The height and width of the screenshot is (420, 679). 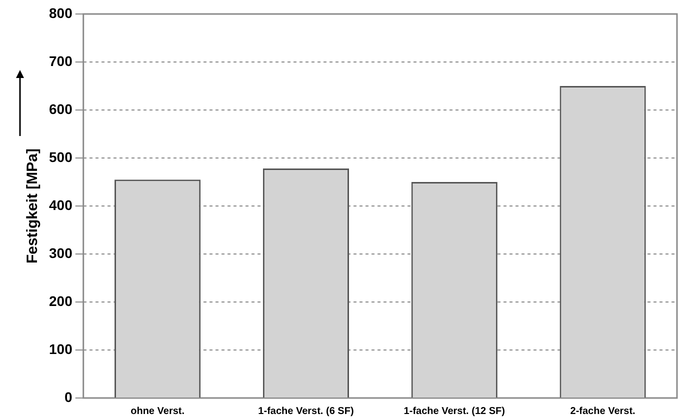 I want to click on x-tick-label: 2-fache Verst., so click(x=603, y=411).